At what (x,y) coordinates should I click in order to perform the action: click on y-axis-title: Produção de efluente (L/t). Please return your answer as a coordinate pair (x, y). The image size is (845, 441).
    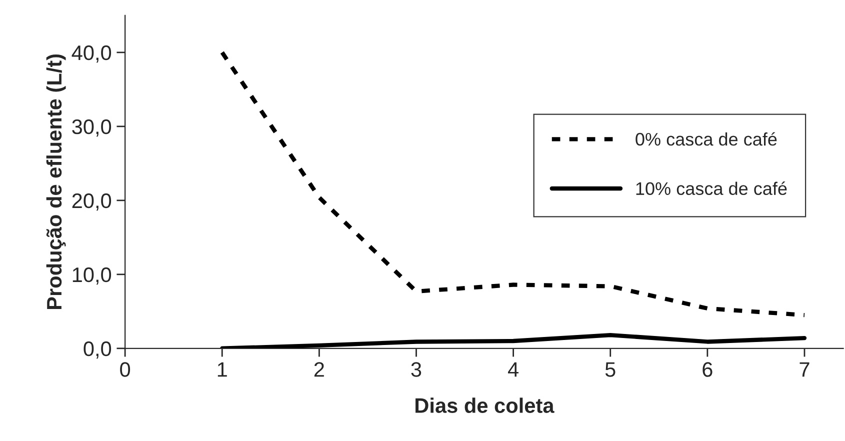
    Looking at the image, I should click on (56, 181).